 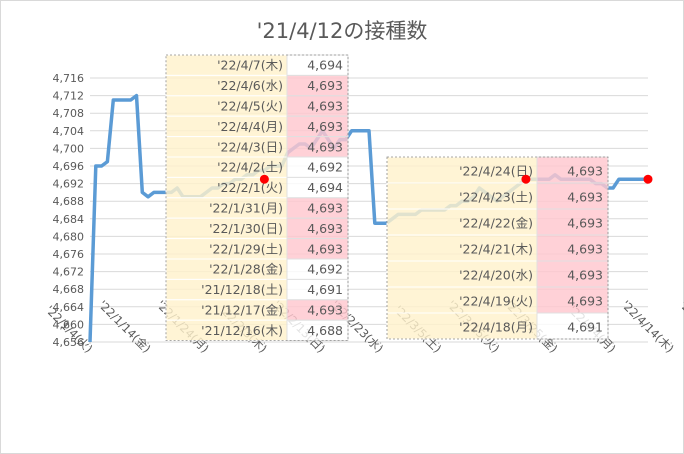 What do you see at coordinates (69, 307) in the screenshot?
I see `y-tick-label: 4,664` at bounding box center [69, 307].